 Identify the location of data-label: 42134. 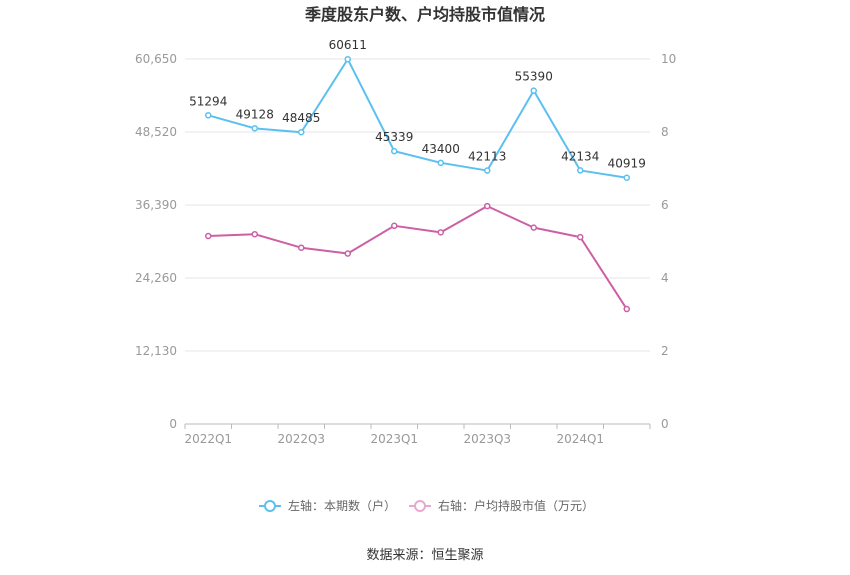
(580, 156).